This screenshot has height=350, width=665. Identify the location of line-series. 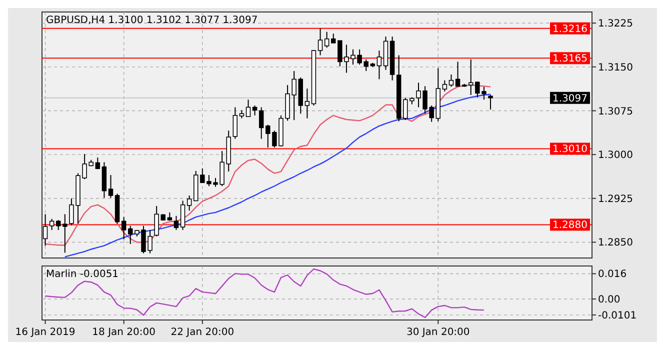
(264, 293).